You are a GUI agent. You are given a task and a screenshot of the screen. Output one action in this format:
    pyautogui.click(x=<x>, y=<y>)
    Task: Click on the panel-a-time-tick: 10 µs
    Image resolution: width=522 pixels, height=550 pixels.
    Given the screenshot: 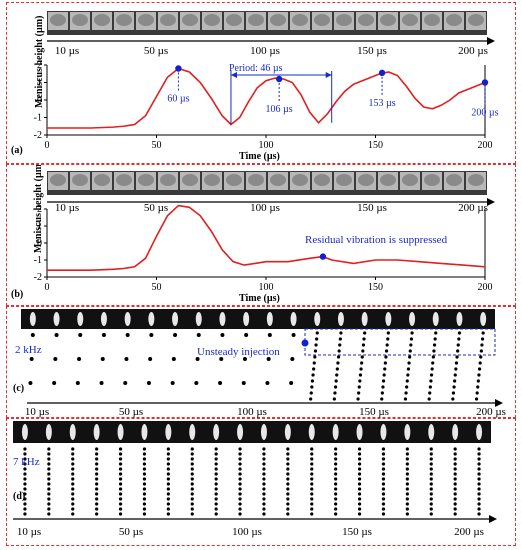 What is the action you would take?
    pyautogui.click(x=67, y=51)
    